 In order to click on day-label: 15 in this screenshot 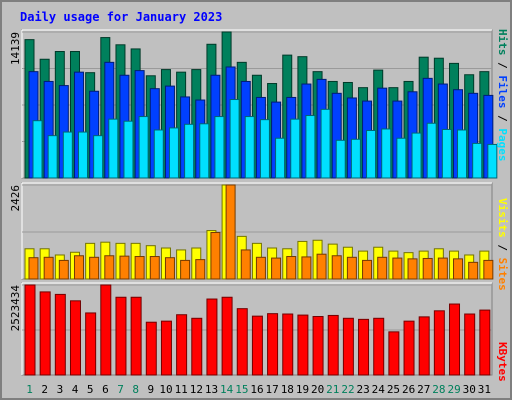, I will do `click(241, 389)`.